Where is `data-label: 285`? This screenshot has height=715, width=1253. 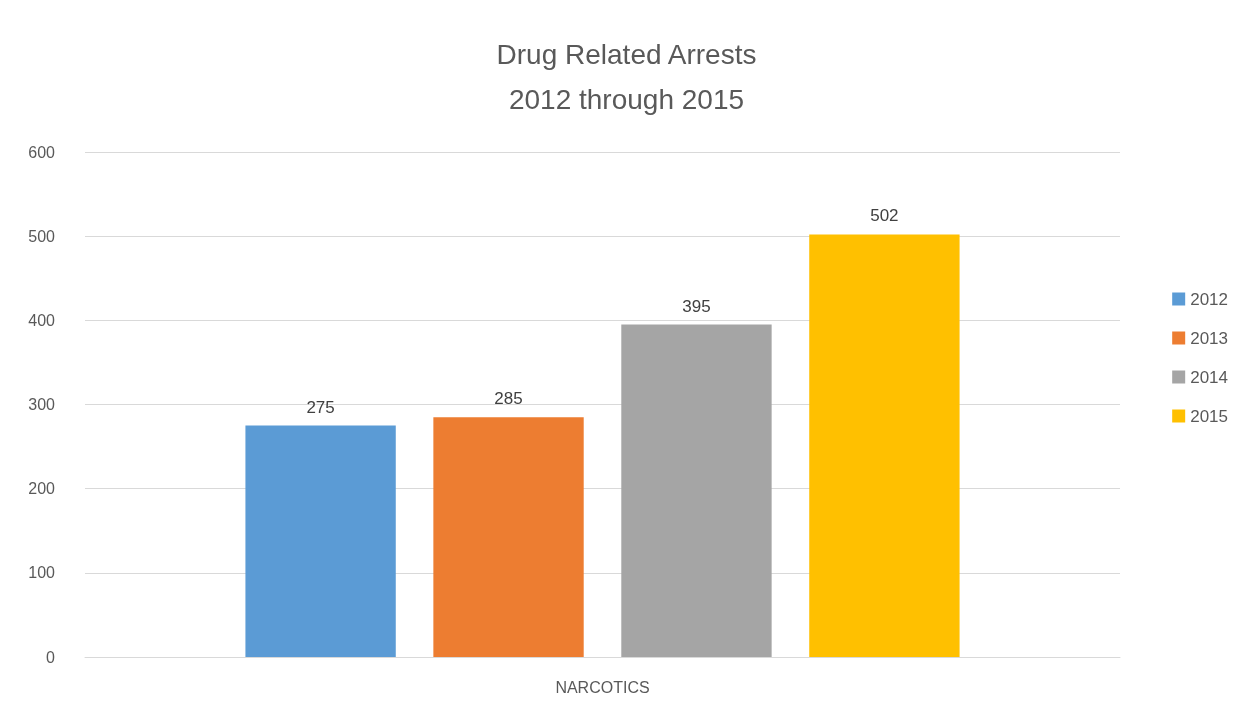
data-label: 285 is located at coordinates (508, 399).